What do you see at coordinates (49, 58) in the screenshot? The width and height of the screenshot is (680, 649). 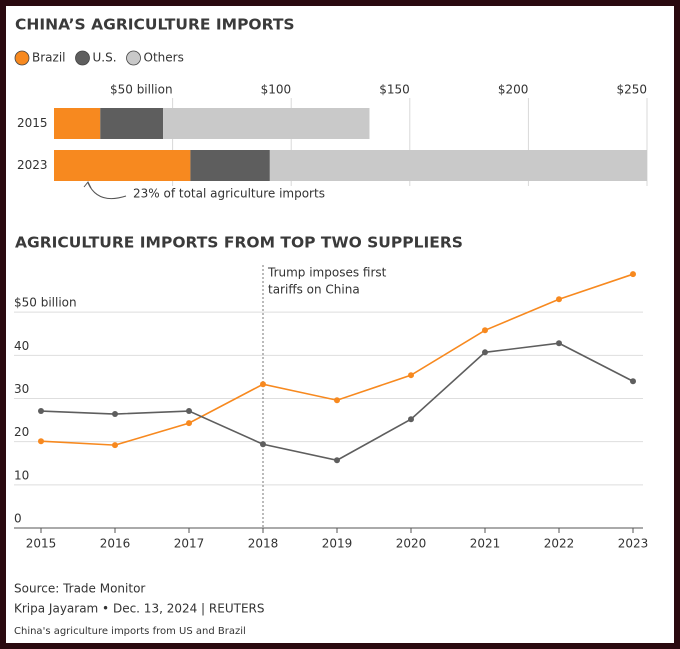 I see `legend-label: Brazil` at bounding box center [49, 58].